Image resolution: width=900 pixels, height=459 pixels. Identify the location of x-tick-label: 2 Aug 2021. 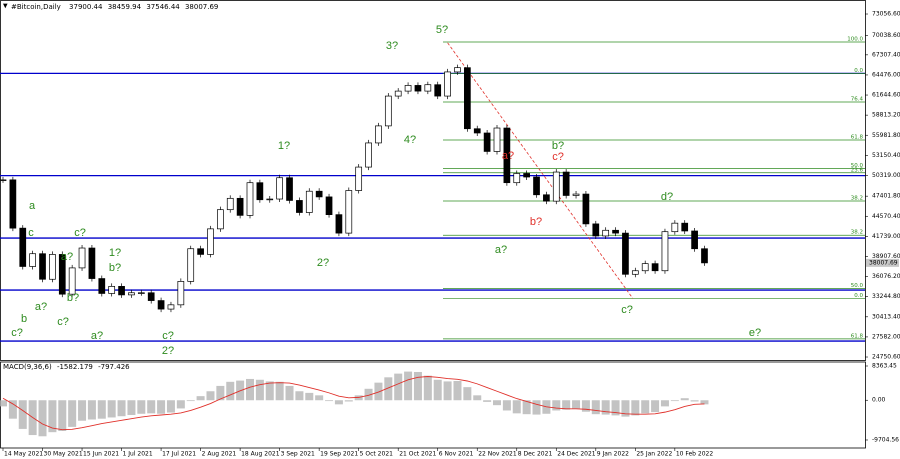
(219, 454).